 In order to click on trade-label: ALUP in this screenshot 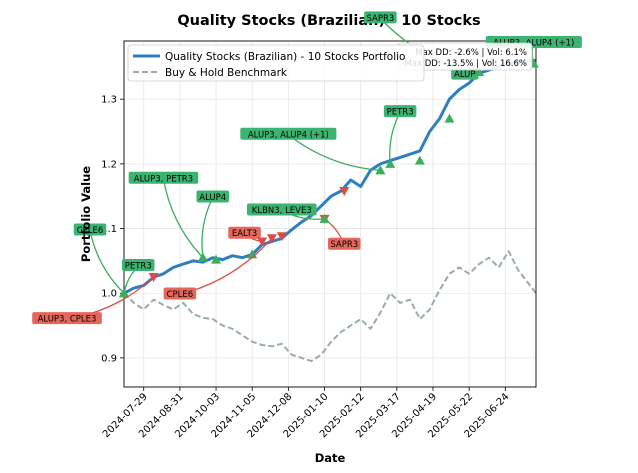, I will do `click(464, 75)`.